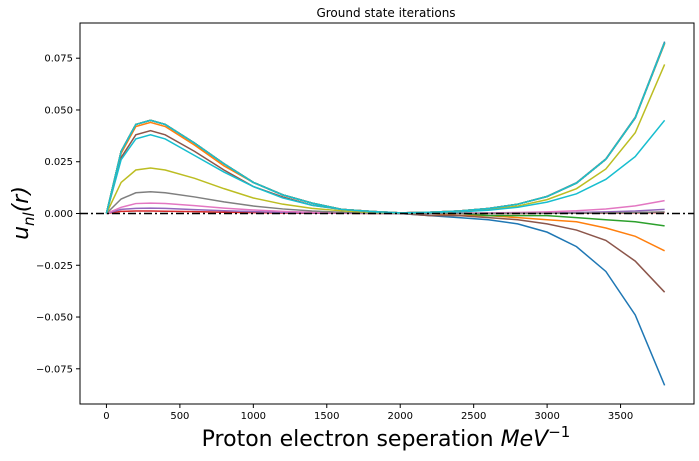 This screenshot has height=461, width=699. What do you see at coordinates (473, 416) in the screenshot?
I see `x-tick-label: 2500` at bounding box center [473, 416].